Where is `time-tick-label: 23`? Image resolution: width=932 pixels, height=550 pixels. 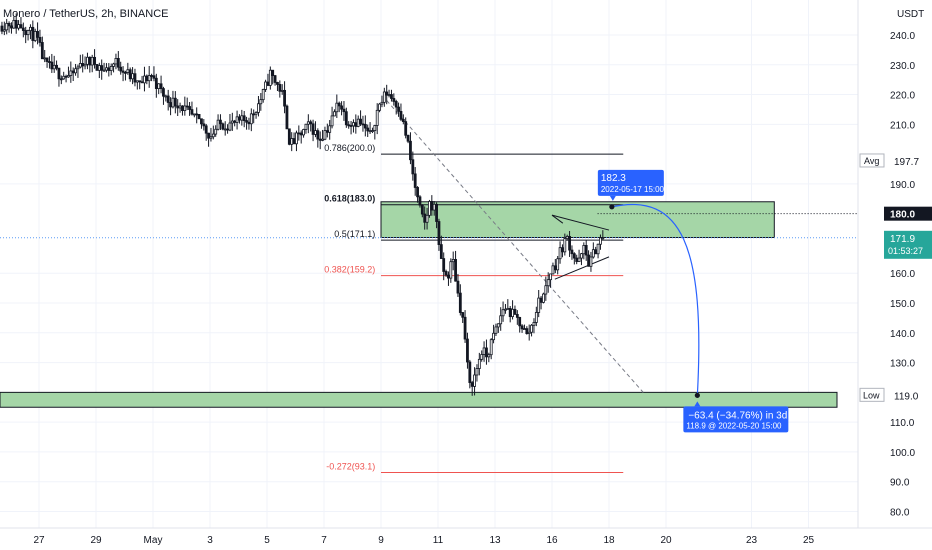 time-tick-label: 23 is located at coordinates (752, 540).